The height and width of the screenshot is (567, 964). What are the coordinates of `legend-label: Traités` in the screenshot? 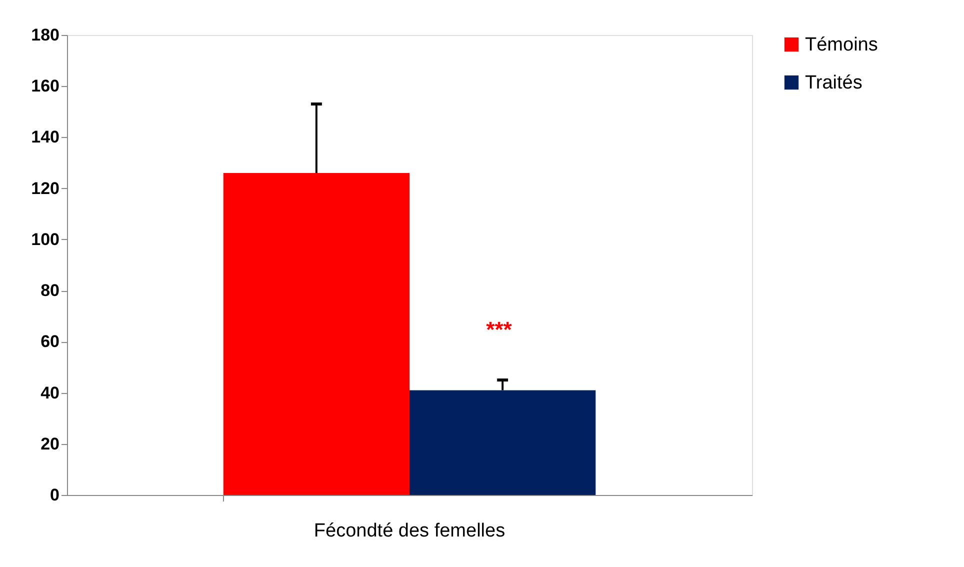 It's located at (833, 83).